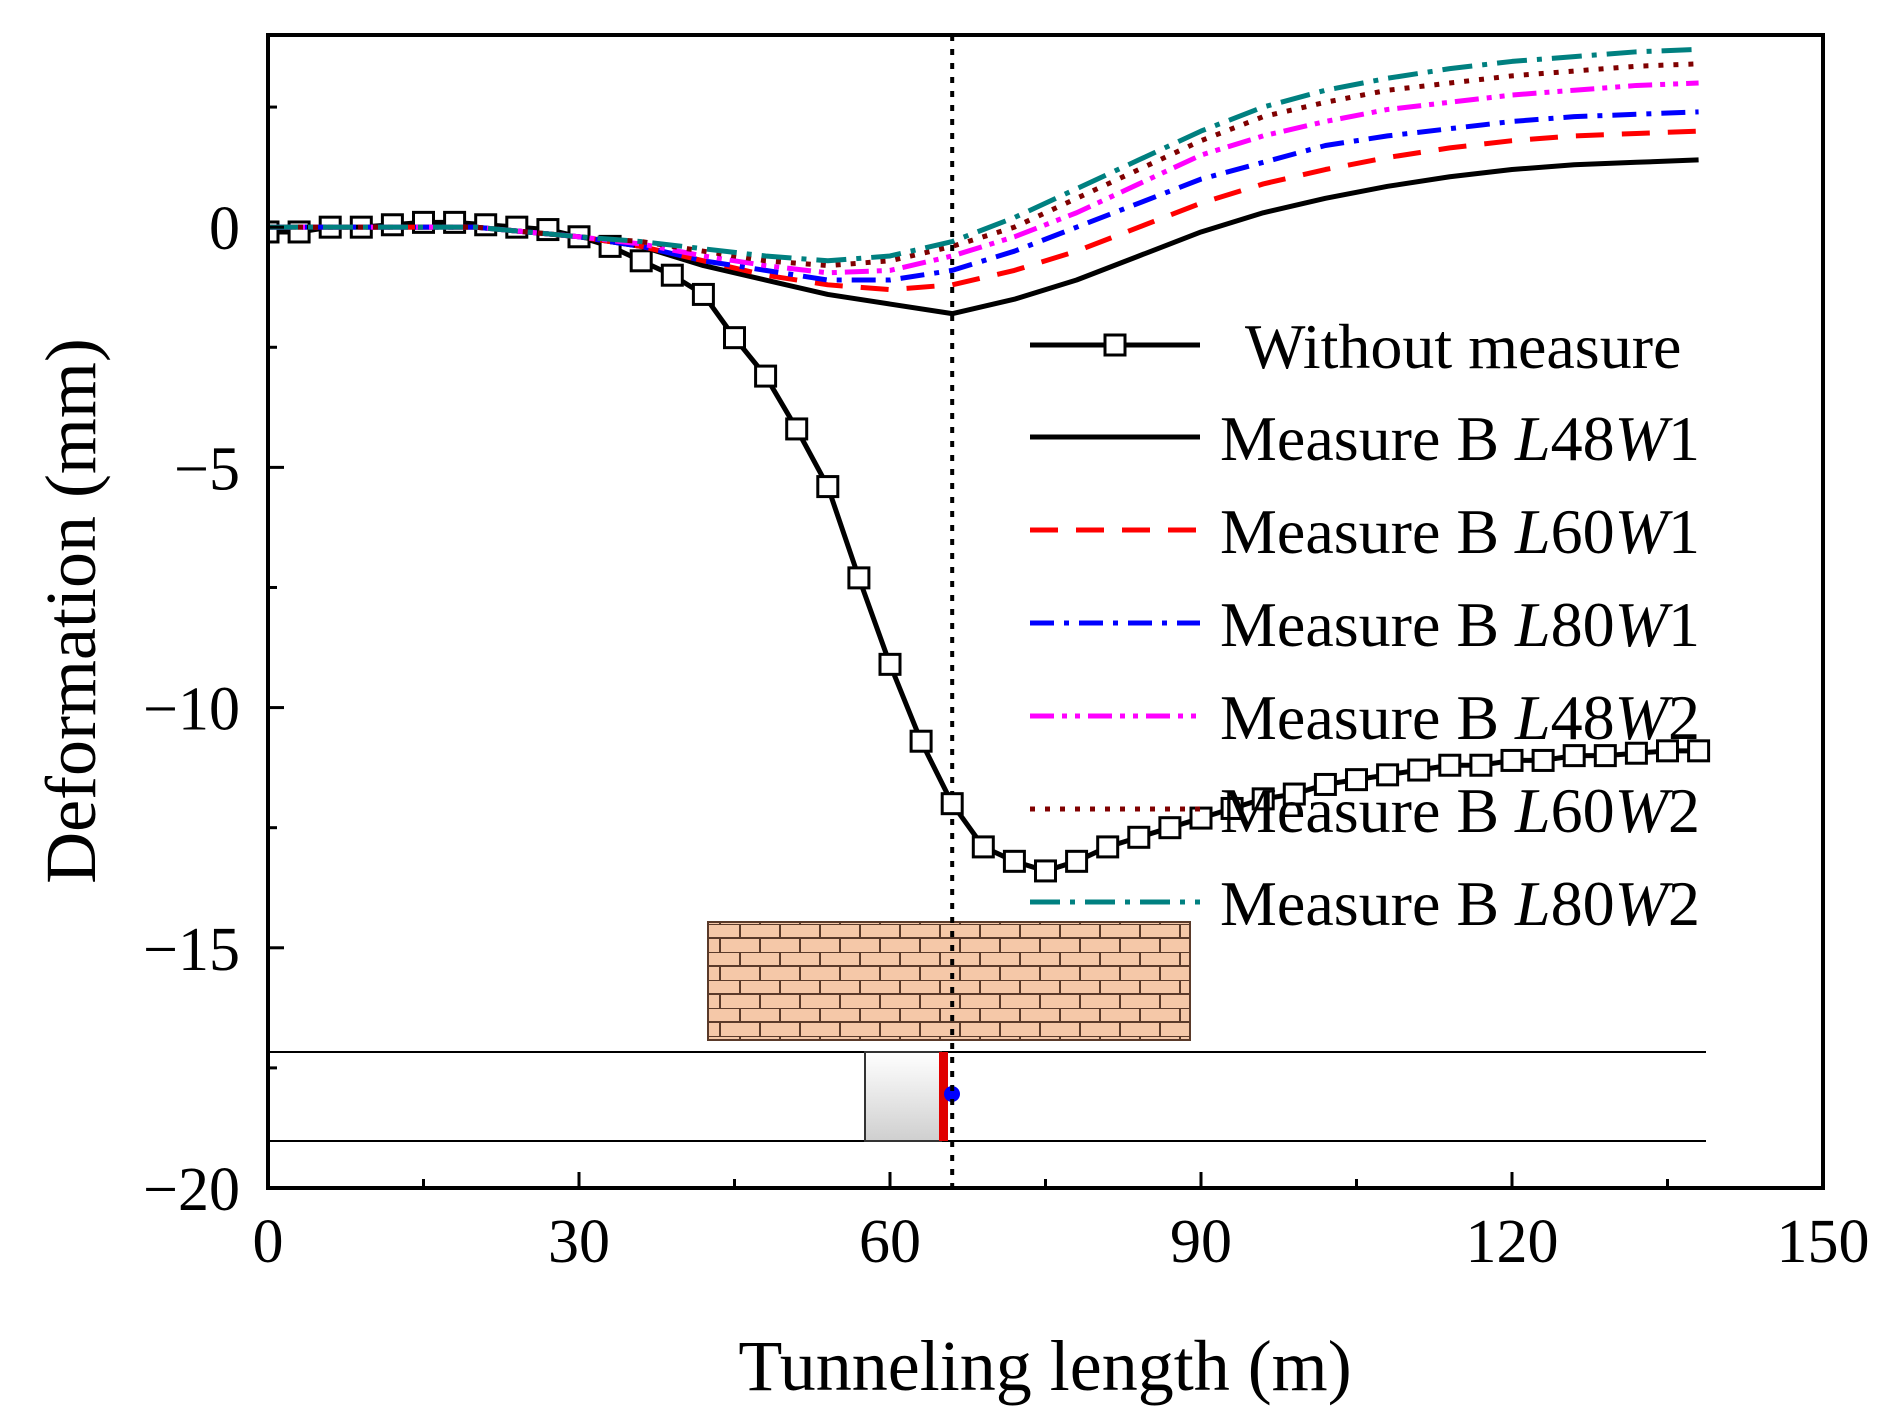 The height and width of the screenshot is (1413, 1885). What do you see at coordinates (1512, 1242) in the screenshot?
I see `x-tick-label: 120` at bounding box center [1512, 1242].